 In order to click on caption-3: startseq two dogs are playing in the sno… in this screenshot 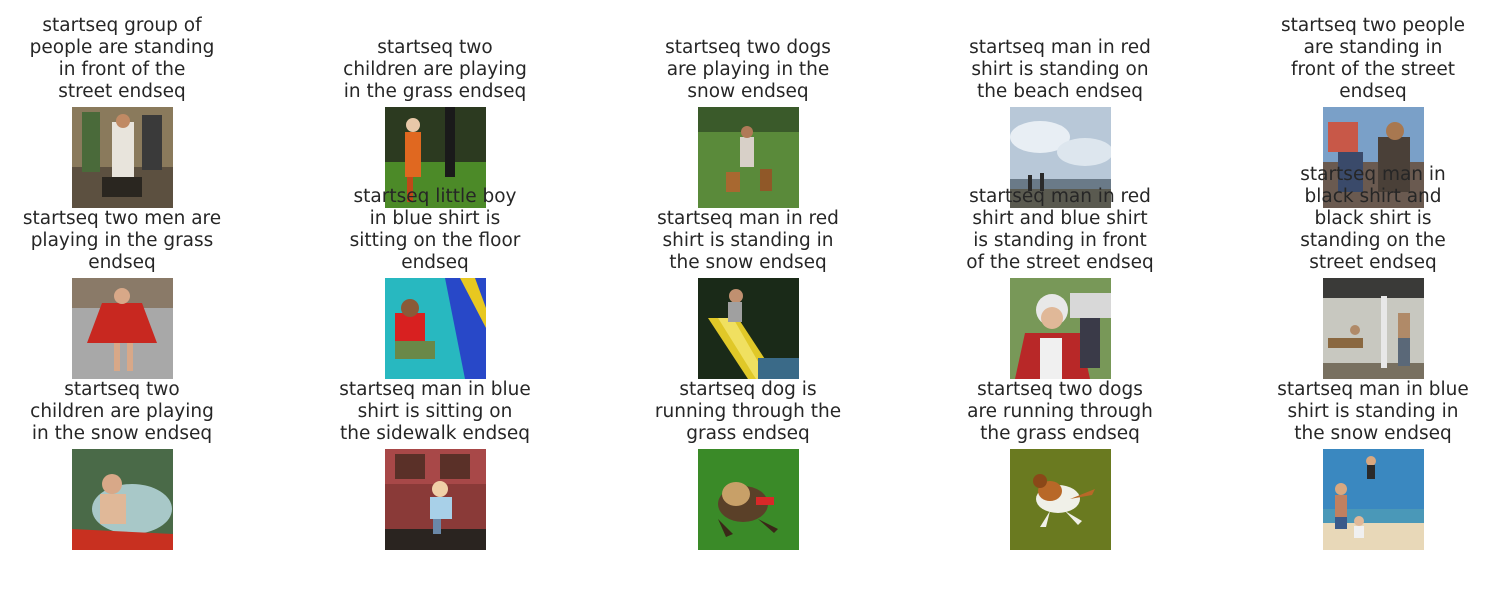, I will do `click(748, 69)`.